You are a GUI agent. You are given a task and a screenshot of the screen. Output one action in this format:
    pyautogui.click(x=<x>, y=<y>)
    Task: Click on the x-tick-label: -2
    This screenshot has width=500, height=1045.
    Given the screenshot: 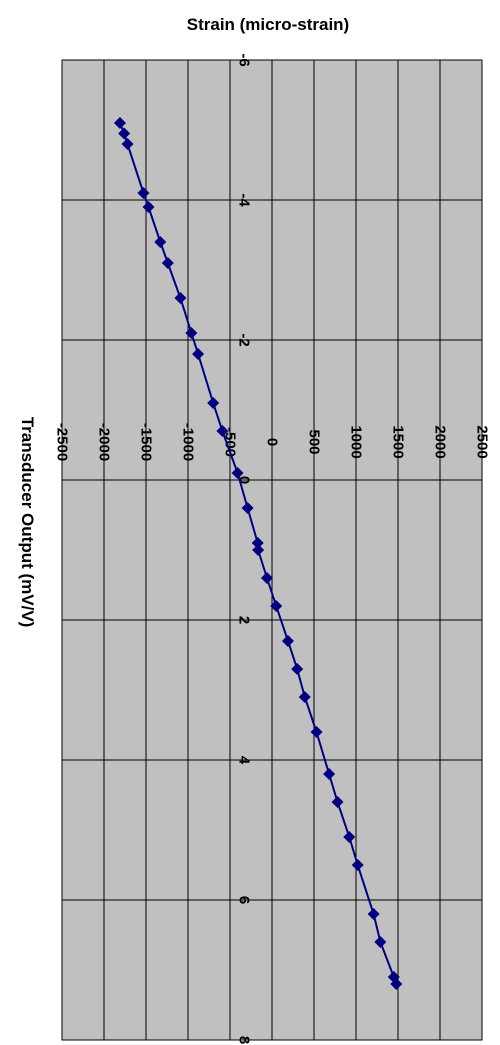 What is the action you would take?
    pyautogui.click(x=244, y=339)
    